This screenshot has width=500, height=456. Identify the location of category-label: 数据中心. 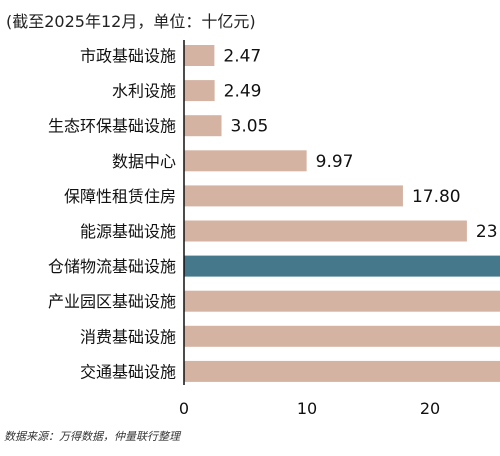
(144, 161).